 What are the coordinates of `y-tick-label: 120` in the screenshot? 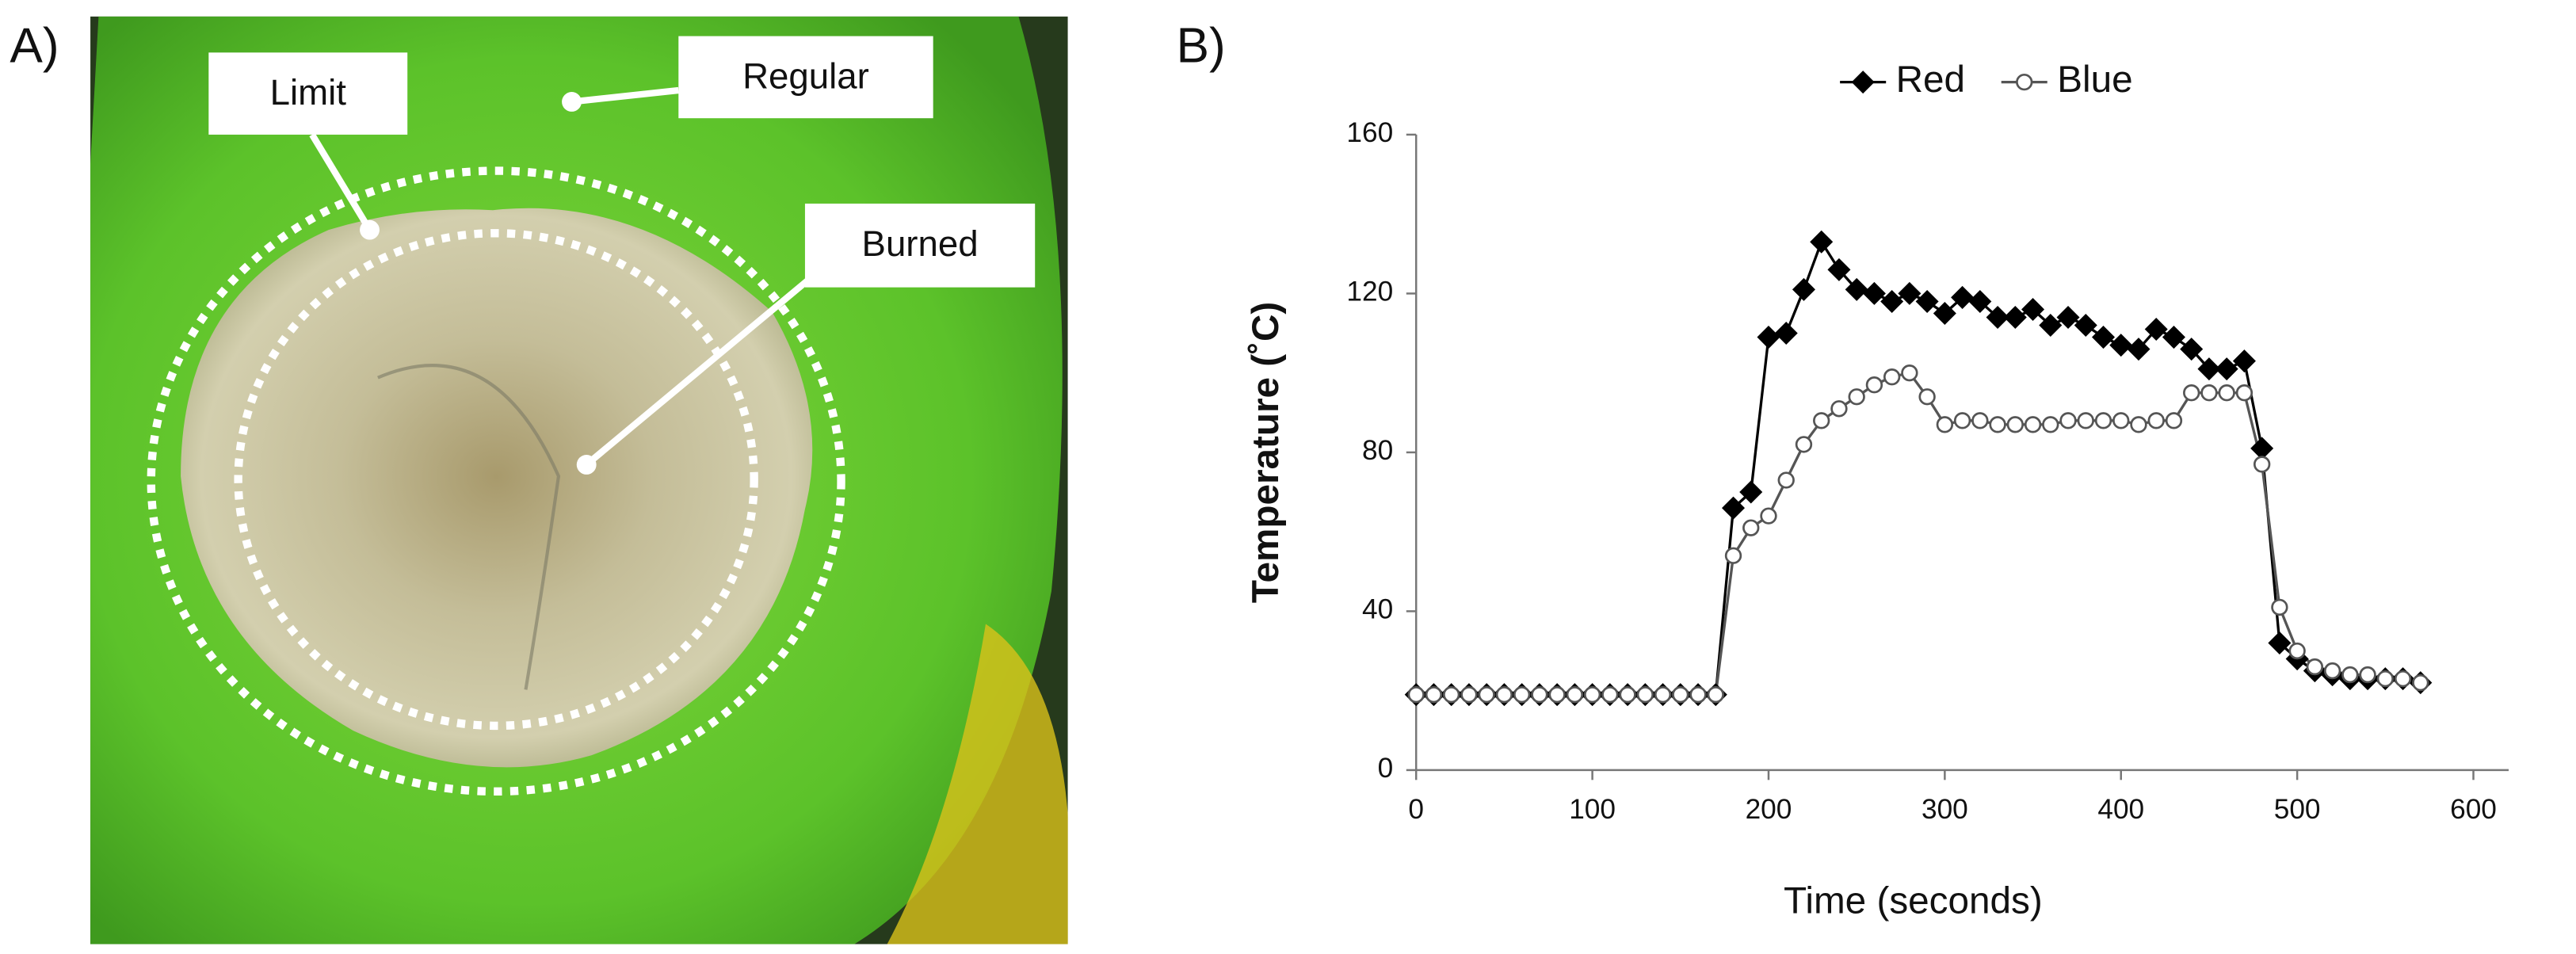 It's located at (1369, 292).